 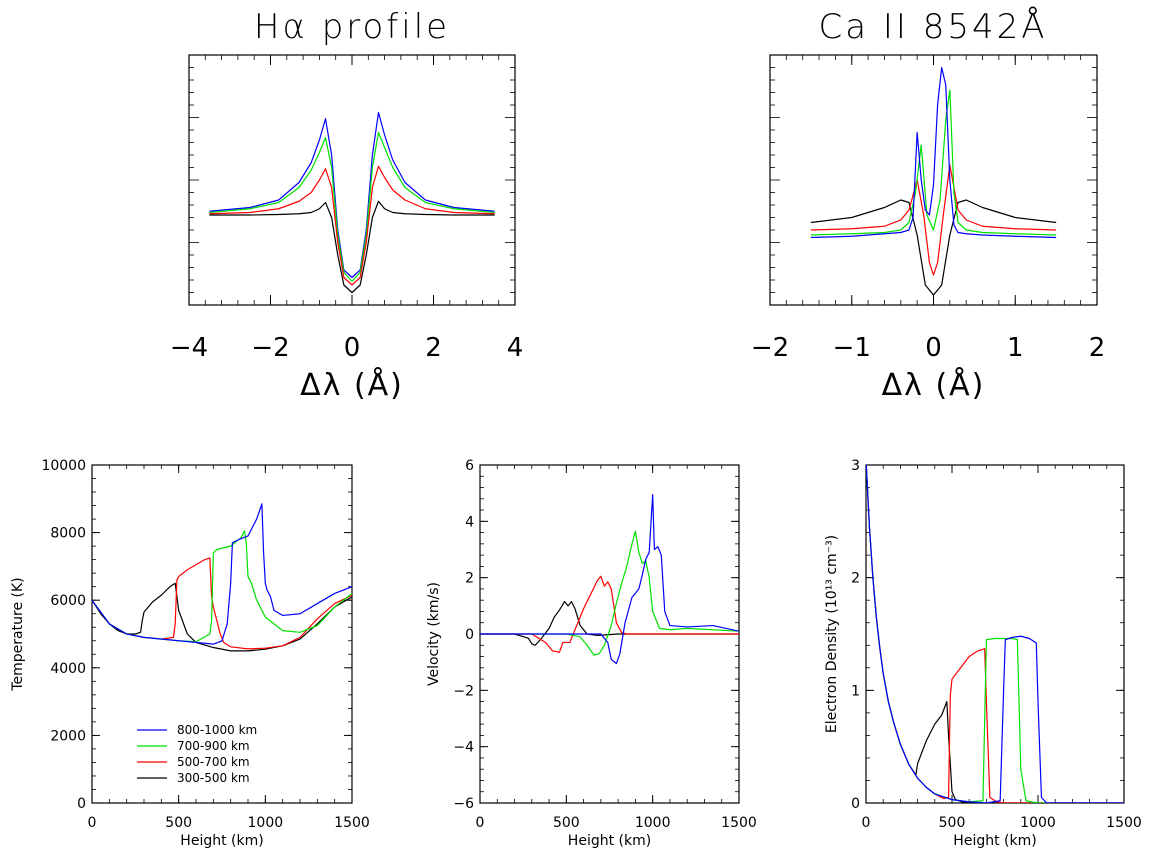 I want to click on chart-title: Hα profile, so click(x=352, y=27).